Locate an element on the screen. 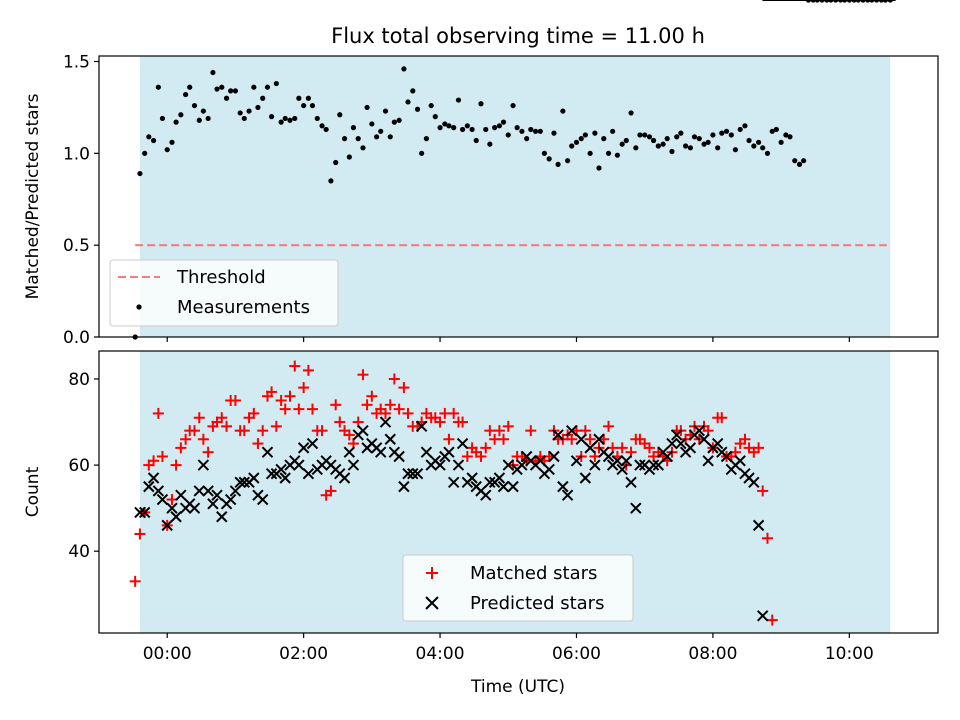  y-tick-label: 40 is located at coordinates (79, 552).